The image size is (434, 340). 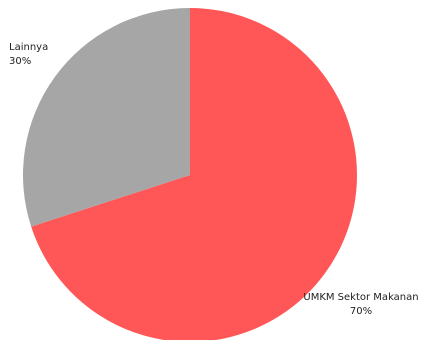 What do you see at coordinates (28, 54) in the screenshot?
I see `slice-label: Lainnya 30%` at bounding box center [28, 54].